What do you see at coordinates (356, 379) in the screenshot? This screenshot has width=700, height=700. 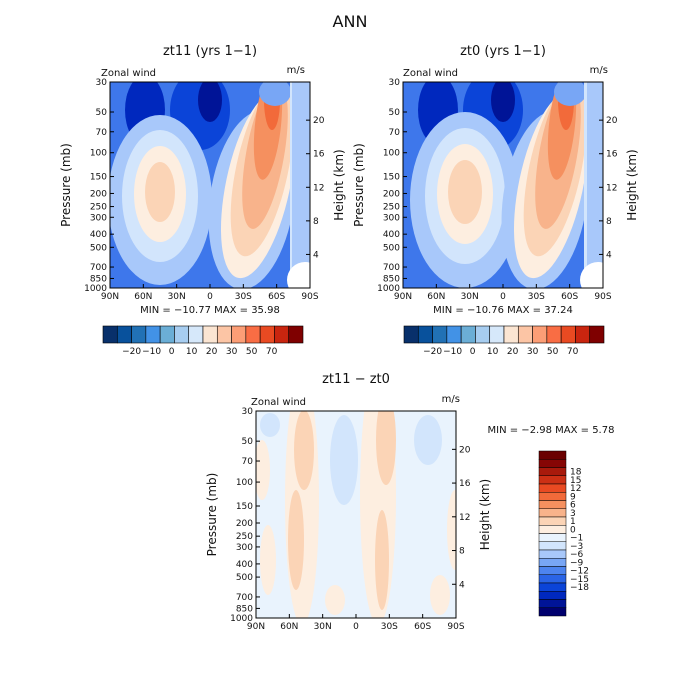 I see `panel-title: zt11 − zt0` at bounding box center [356, 379].